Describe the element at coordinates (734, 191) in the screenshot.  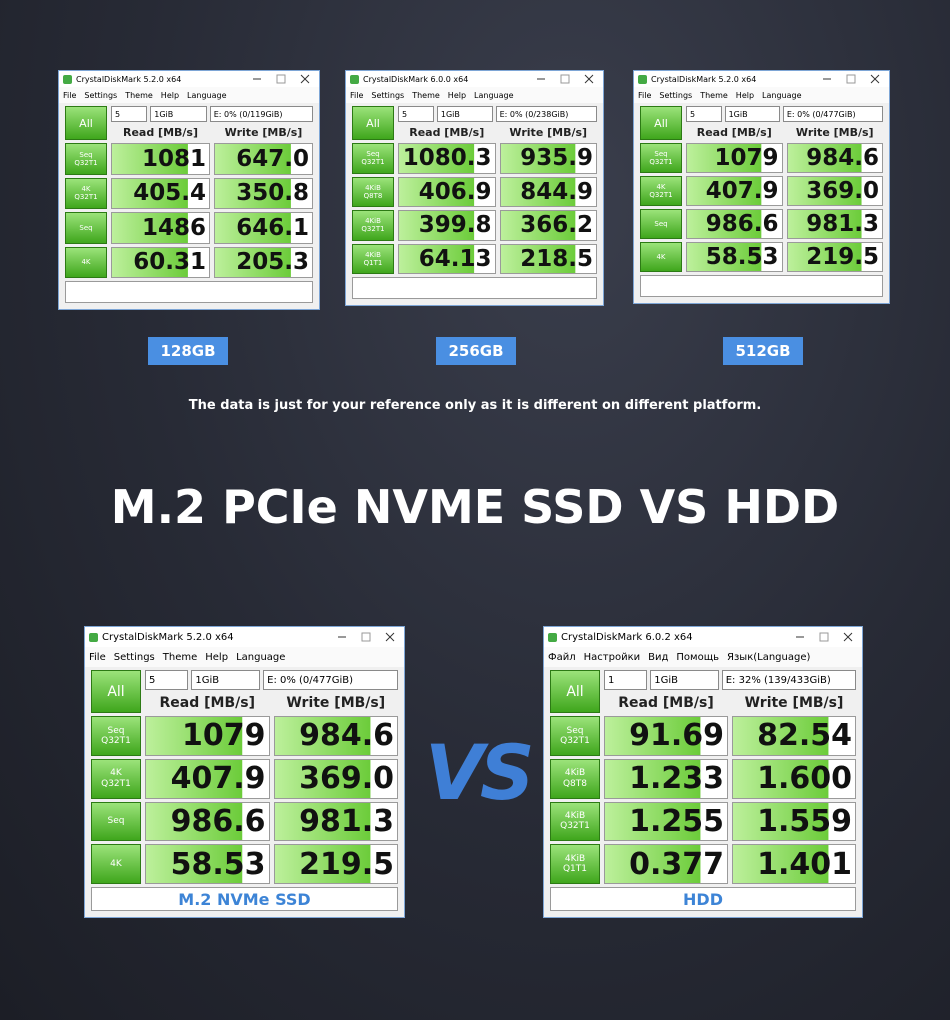
I see `read-value: 407.9` at that location.